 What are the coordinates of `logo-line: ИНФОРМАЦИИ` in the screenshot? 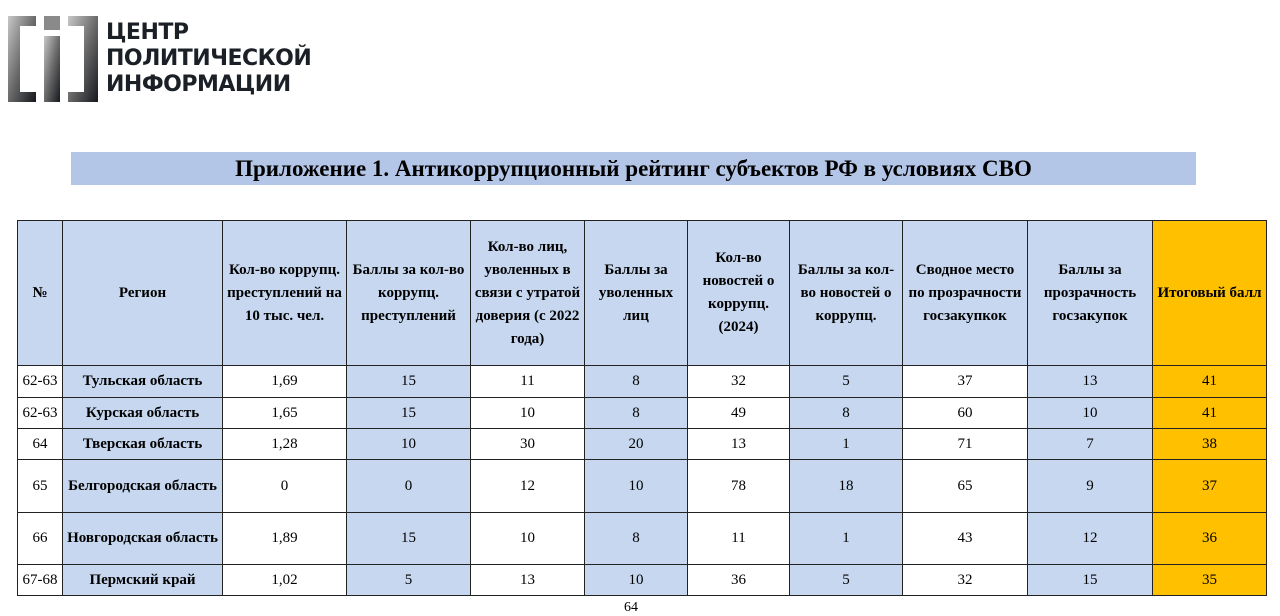 It's located at (198, 84).